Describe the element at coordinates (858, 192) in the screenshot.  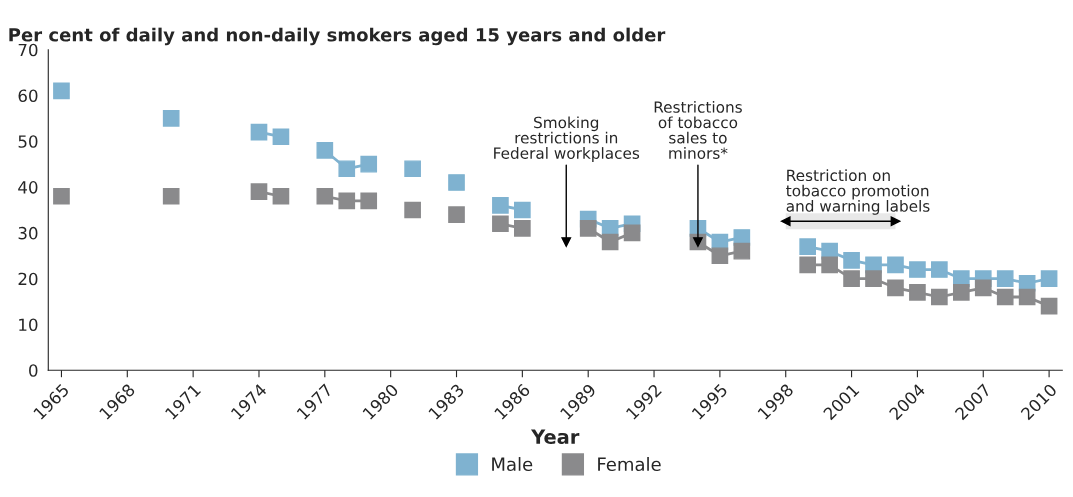
I see `band-label: Restriction on tobacco promotion and warning labels` at that location.